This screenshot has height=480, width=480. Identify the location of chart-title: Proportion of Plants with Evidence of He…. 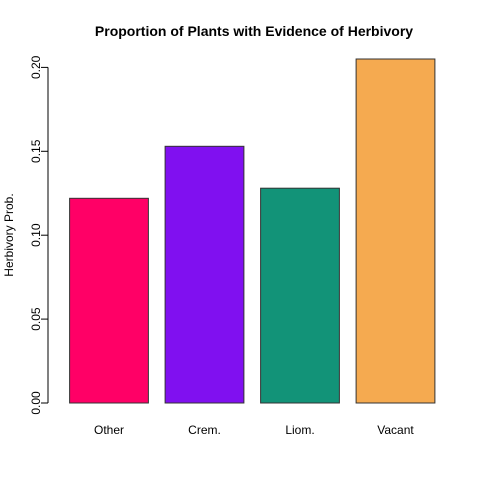
(254, 31).